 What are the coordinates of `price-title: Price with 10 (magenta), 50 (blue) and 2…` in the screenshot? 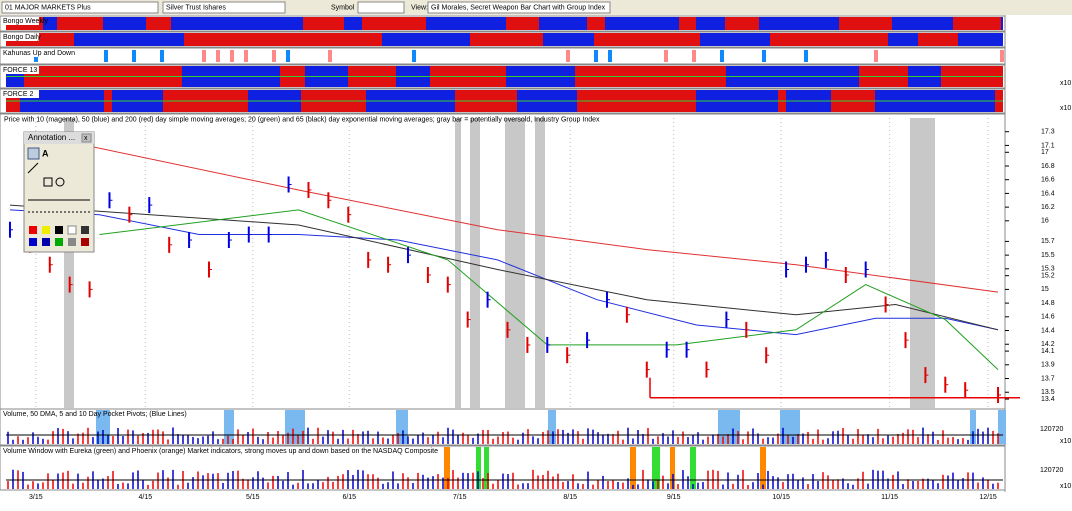 It's located at (302, 119).